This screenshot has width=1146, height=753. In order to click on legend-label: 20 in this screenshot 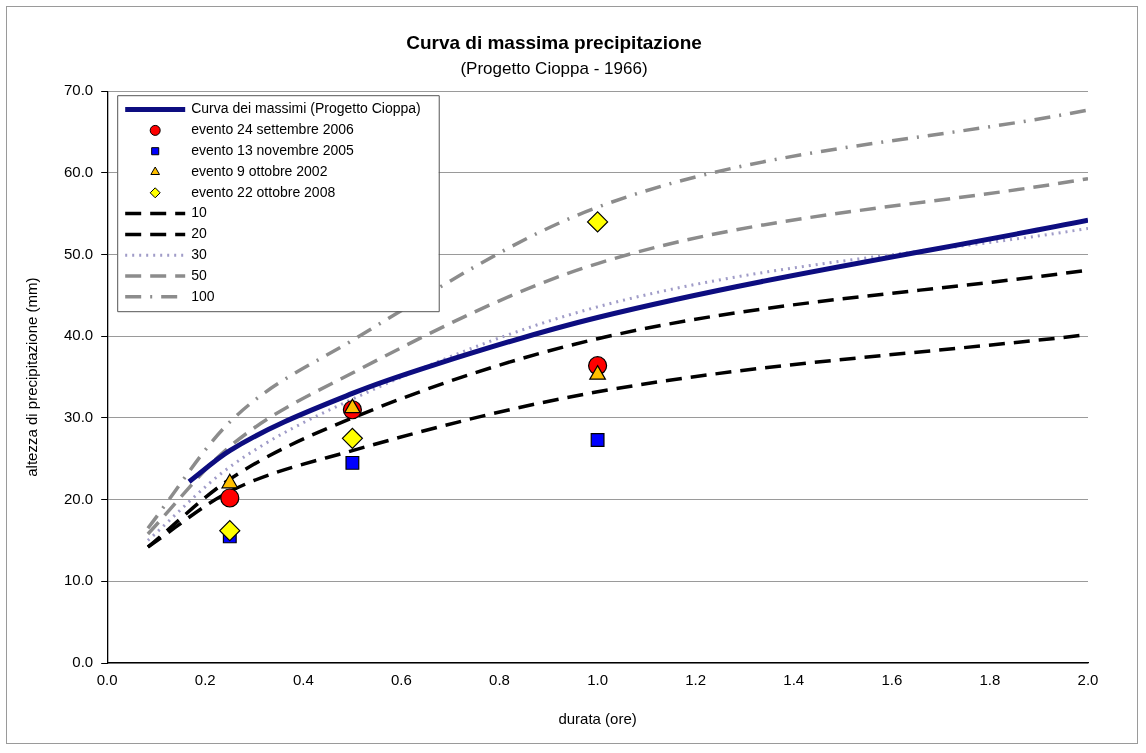, I will do `click(199, 233)`.